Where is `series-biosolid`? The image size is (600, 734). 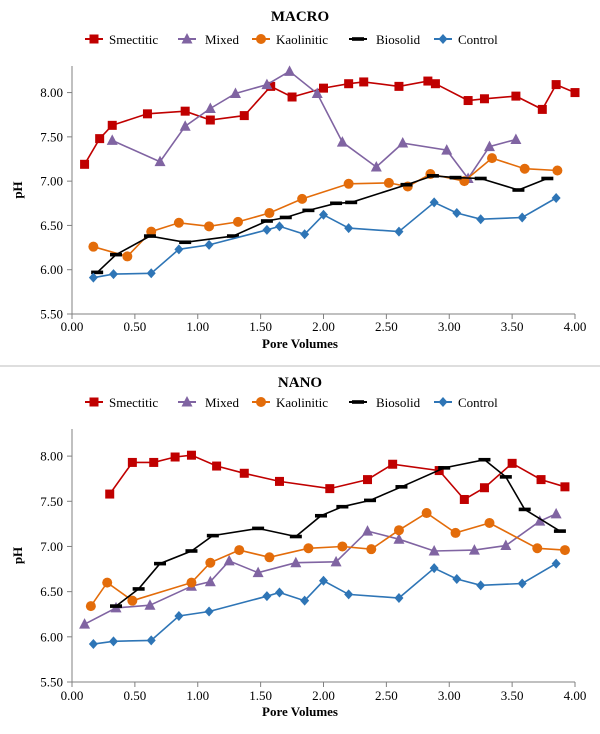
series-biosolid is located at coordinates (322, 224).